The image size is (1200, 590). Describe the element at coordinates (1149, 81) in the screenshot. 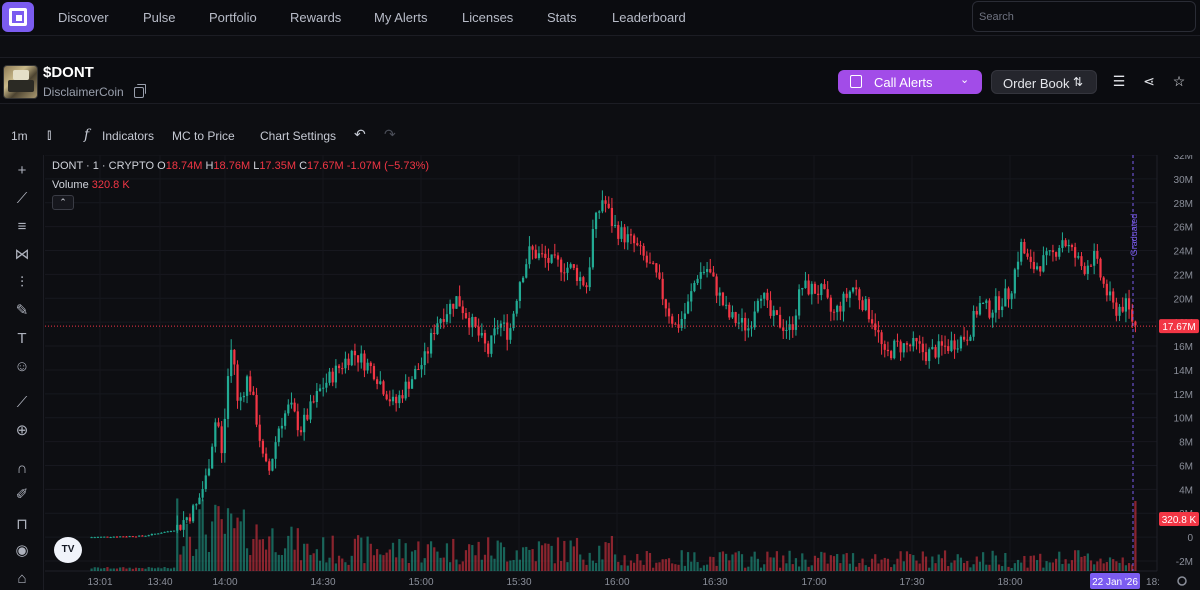

I see `share-icon: ⋖` at that location.